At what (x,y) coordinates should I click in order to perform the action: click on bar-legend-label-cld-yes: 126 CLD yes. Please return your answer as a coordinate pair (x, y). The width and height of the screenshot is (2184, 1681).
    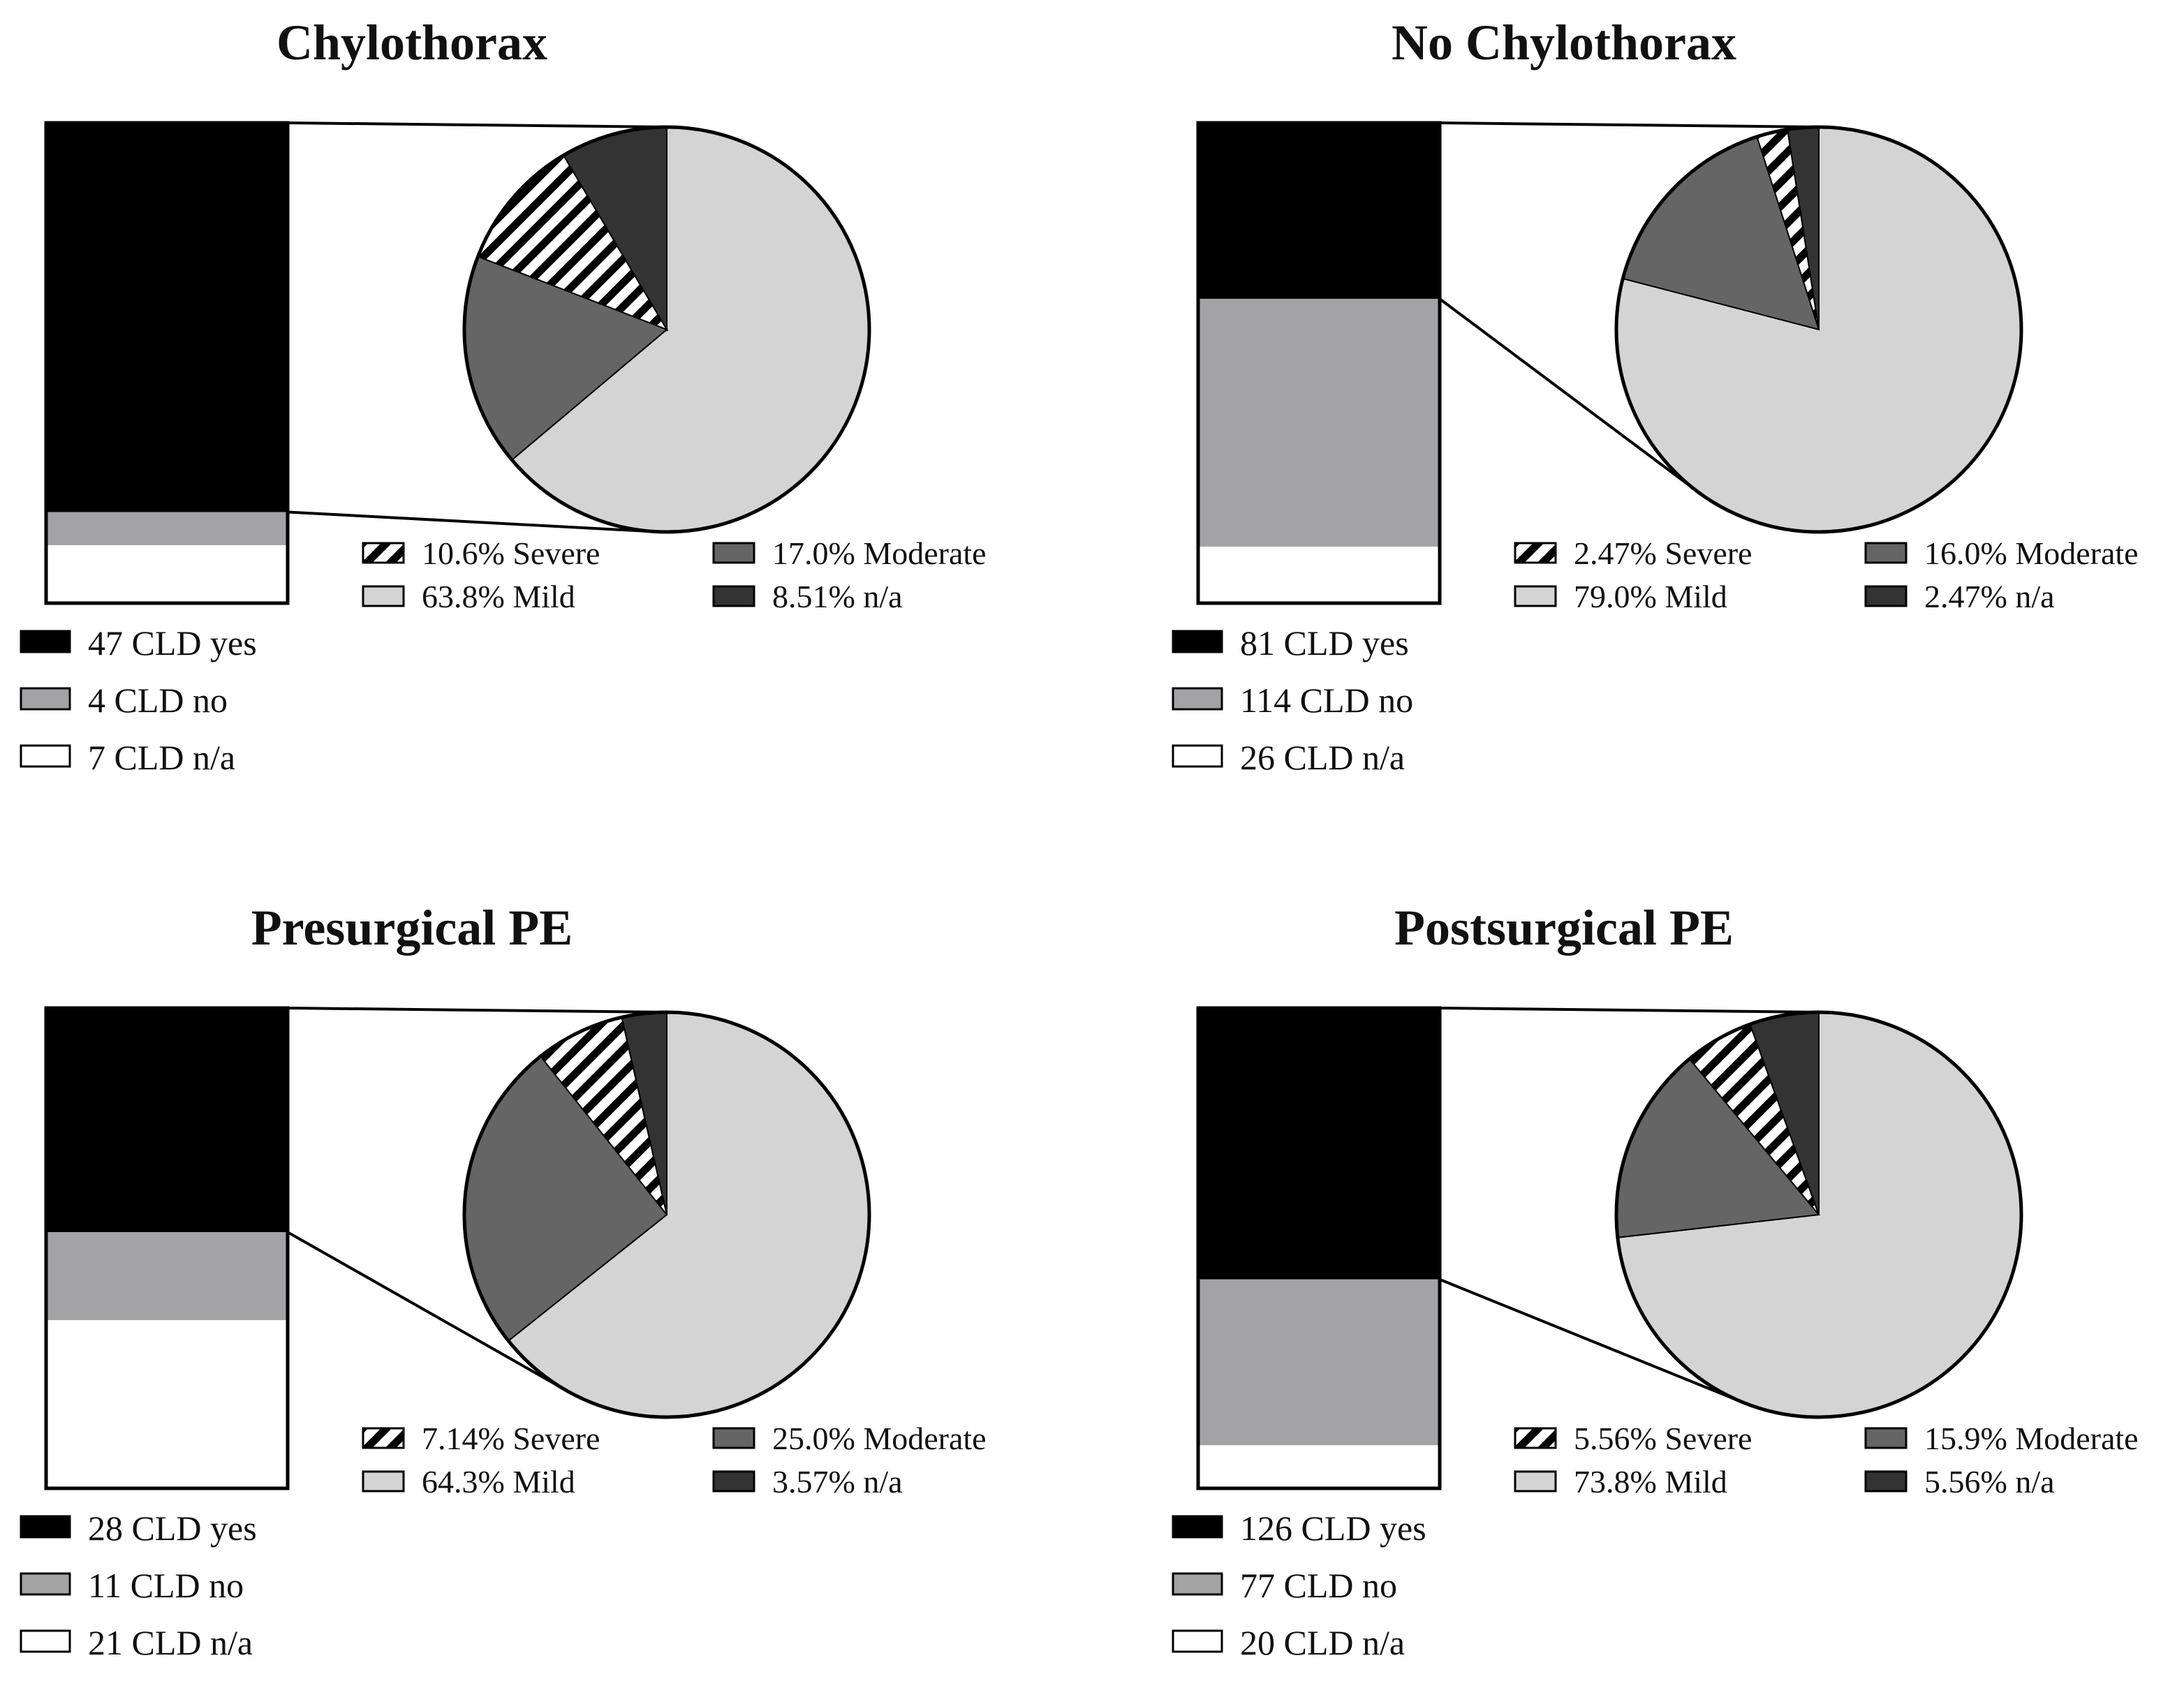
    Looking at the image, I should click on (1333, 1528).